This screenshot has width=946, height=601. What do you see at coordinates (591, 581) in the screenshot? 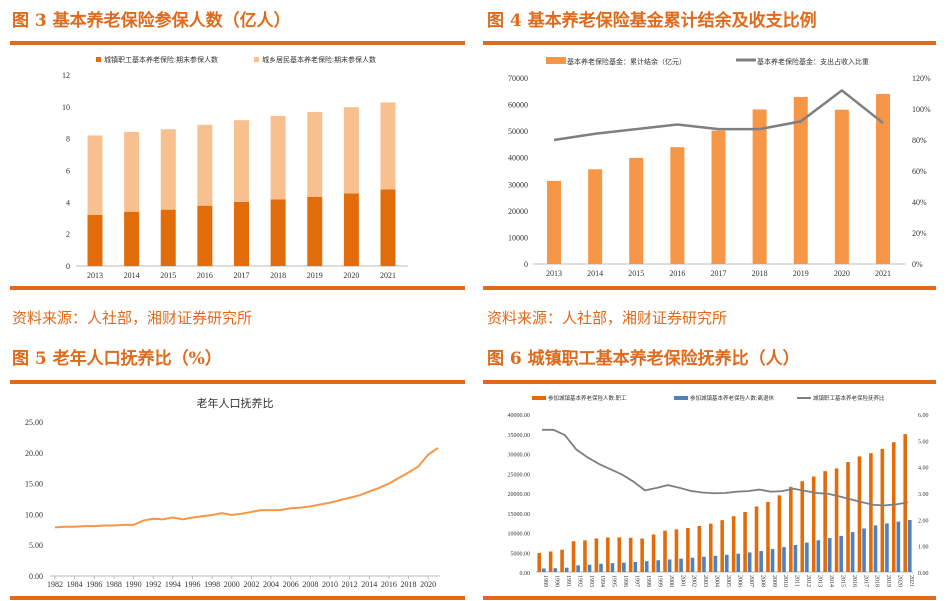
I see `x-tick-label: 1993` at bounding box center [591, 581].